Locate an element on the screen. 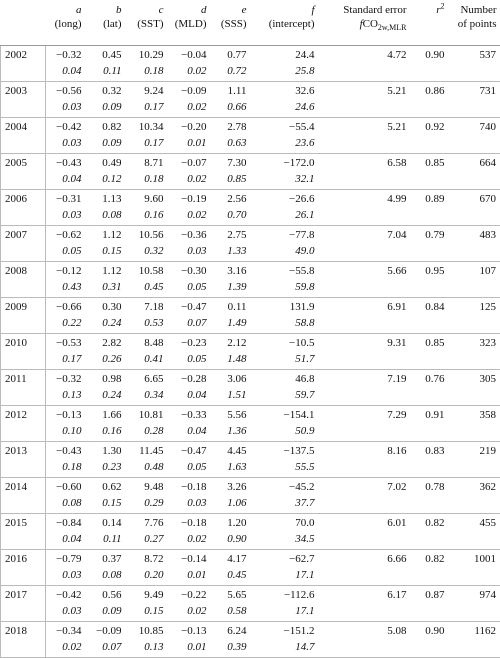 The height and width of the screenshot is (658, 500). coefficient: −0.23 is located at coordinates (189, 343).